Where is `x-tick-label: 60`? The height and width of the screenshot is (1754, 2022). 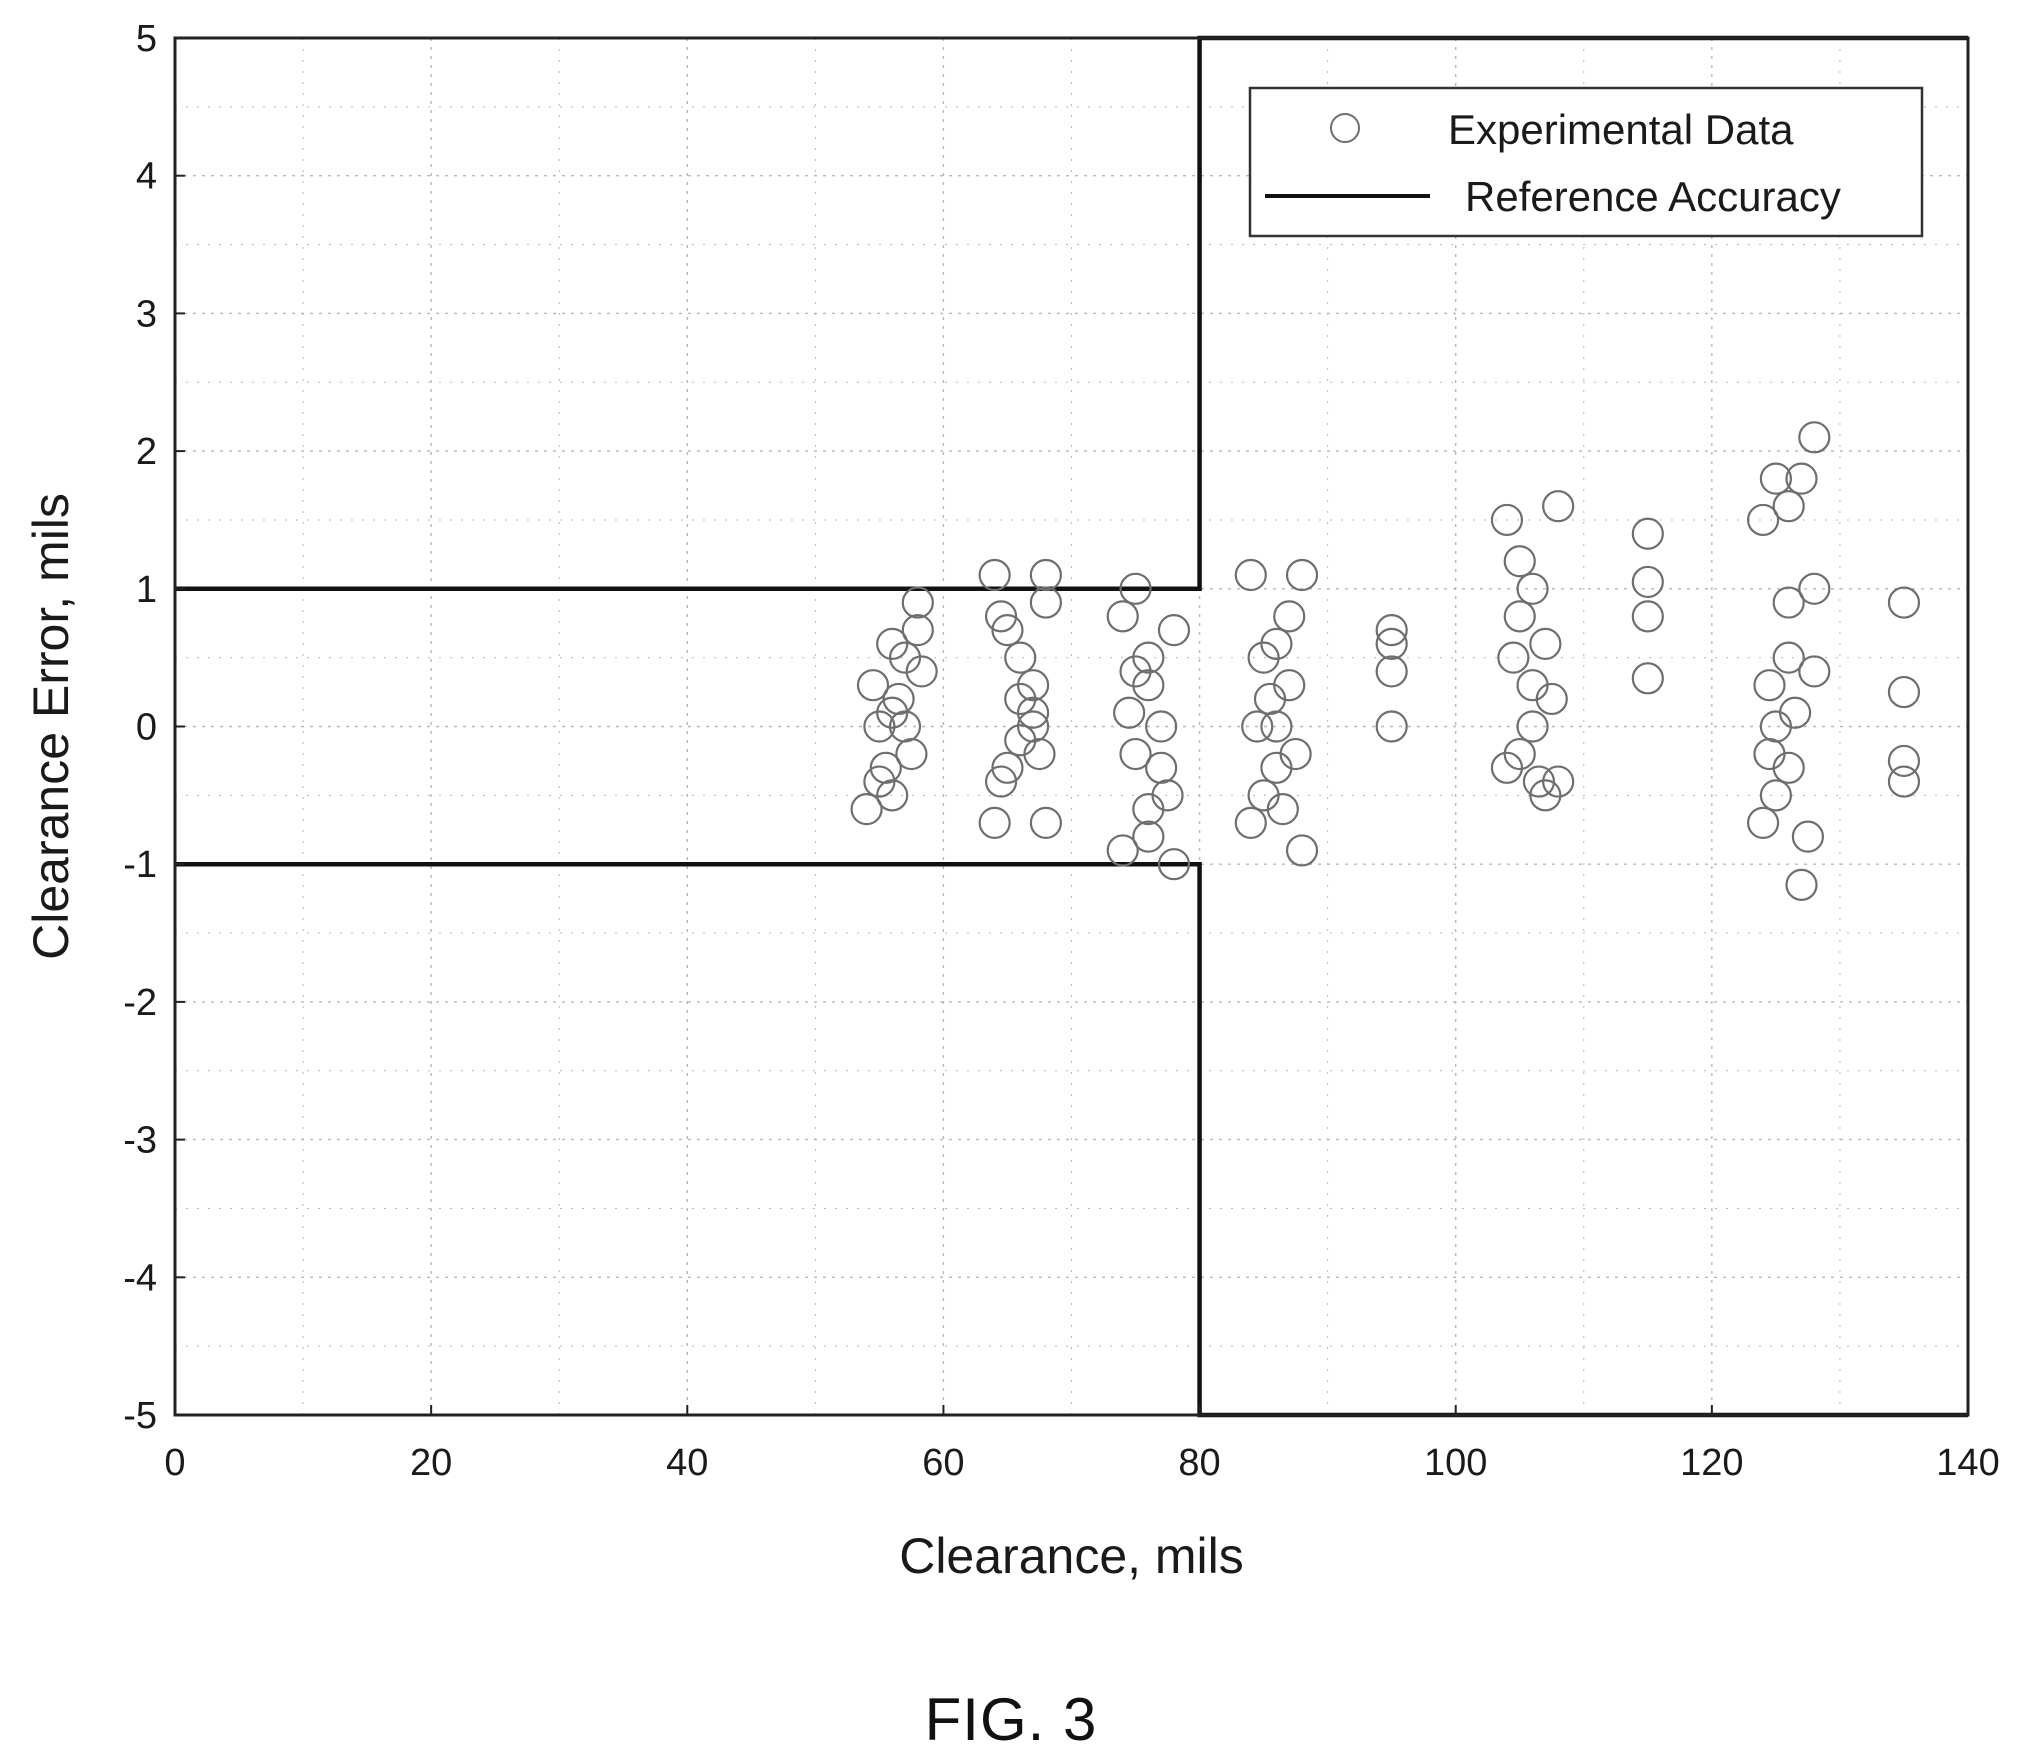 x-tick-label: 60 is located at coordinates (943, 1463).